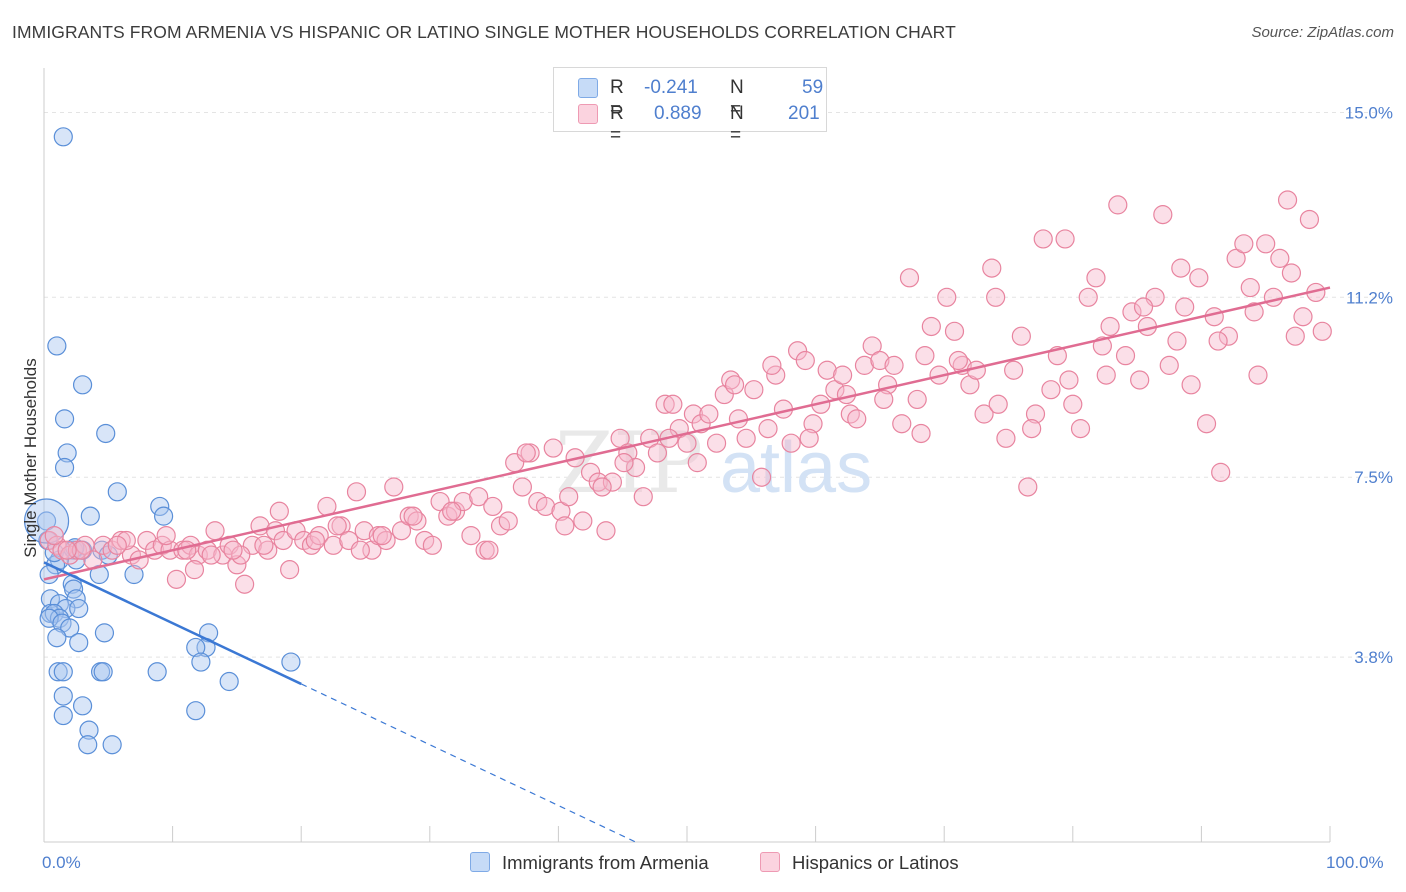 This screenshot has height=892, width=1406. Describe the element at coordinates (162, 441) in the screenshot. I see `series-armenia-points` at that location.